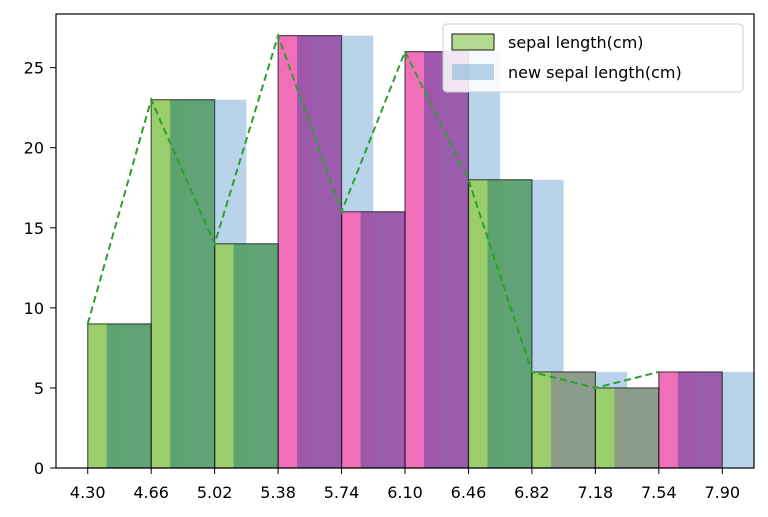  I want to click on y-tick-label: 15, so click(34, 228).